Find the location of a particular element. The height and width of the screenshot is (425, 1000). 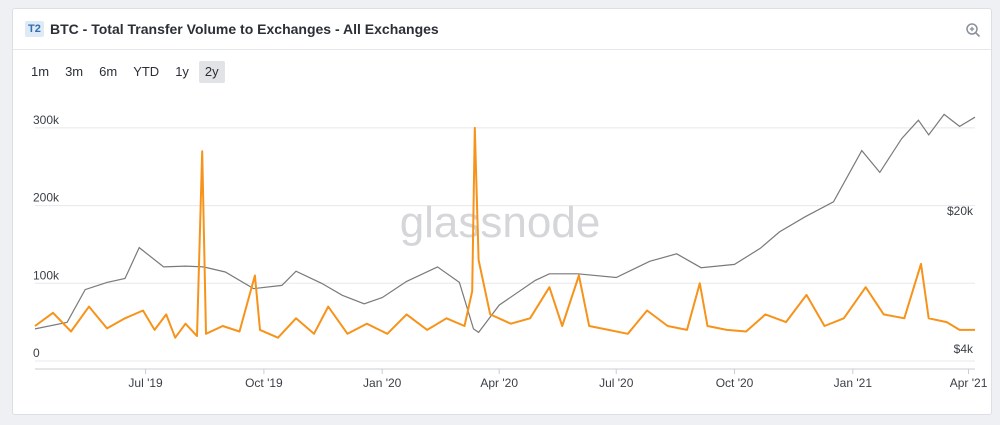

x-tick-label: Apr '20 is located at coordinates (499, 383).